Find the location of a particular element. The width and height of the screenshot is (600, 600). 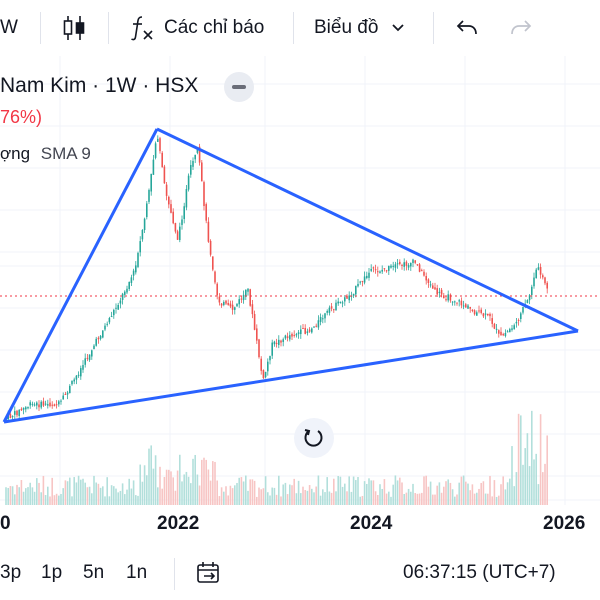

reset-chart-button is located at coordinates (314, 438).